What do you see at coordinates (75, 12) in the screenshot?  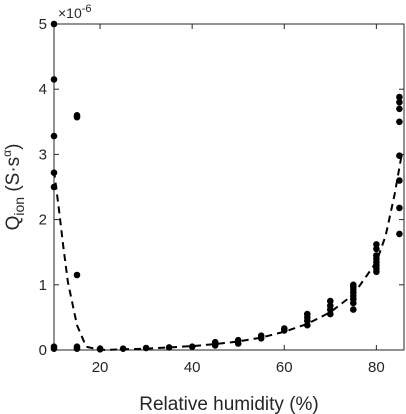 I see `y-multiplier: ×10⁻⁶` at bounding box center [75, 12].